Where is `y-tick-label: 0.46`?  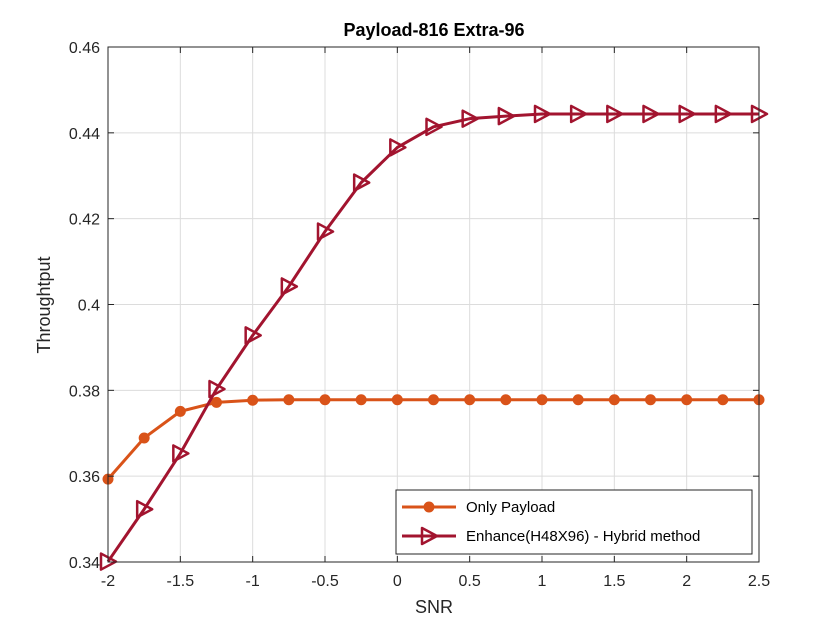
y-tick-label: 0.46 is located at coordinates (84, 48).